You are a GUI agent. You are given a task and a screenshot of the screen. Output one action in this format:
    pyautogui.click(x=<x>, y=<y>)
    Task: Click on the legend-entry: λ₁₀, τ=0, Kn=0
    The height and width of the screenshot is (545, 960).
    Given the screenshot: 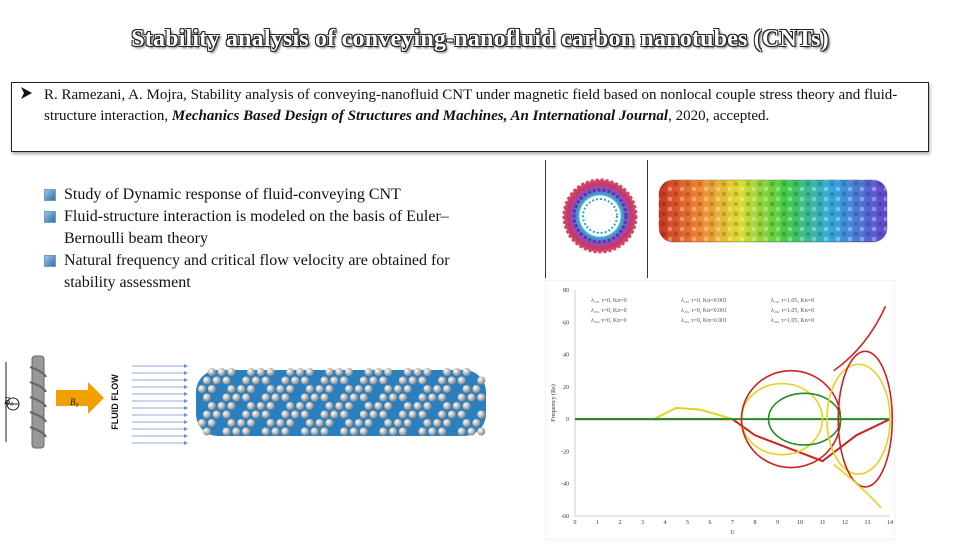 What is the action you would take?
    pyautogui.click(x=609, y=301)
    